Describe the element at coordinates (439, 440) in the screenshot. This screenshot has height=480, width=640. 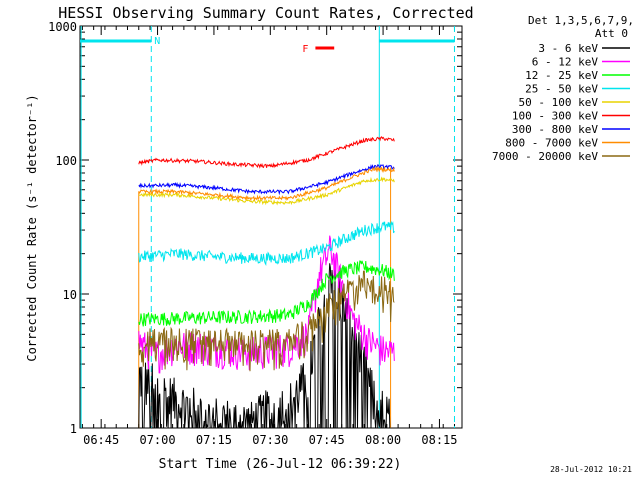
I see `x-tick-label: 08:15` at that location.